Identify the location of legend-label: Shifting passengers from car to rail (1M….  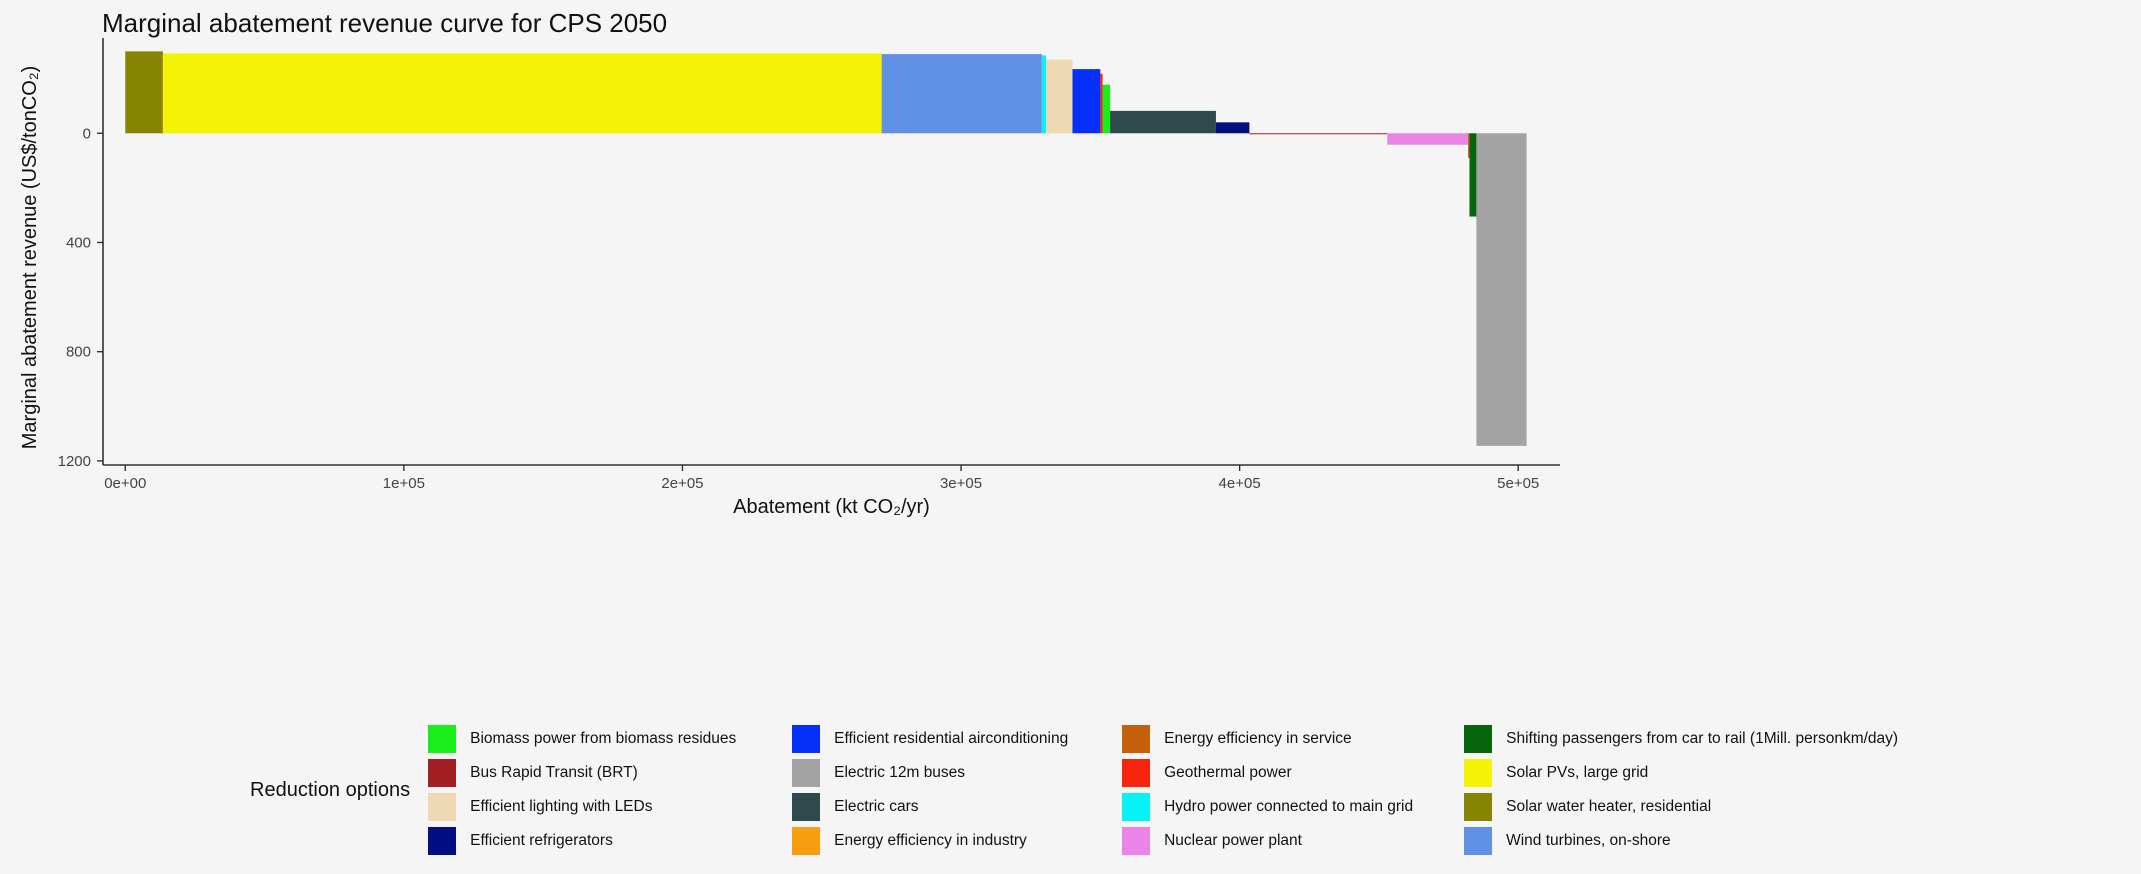
(1702, 738).